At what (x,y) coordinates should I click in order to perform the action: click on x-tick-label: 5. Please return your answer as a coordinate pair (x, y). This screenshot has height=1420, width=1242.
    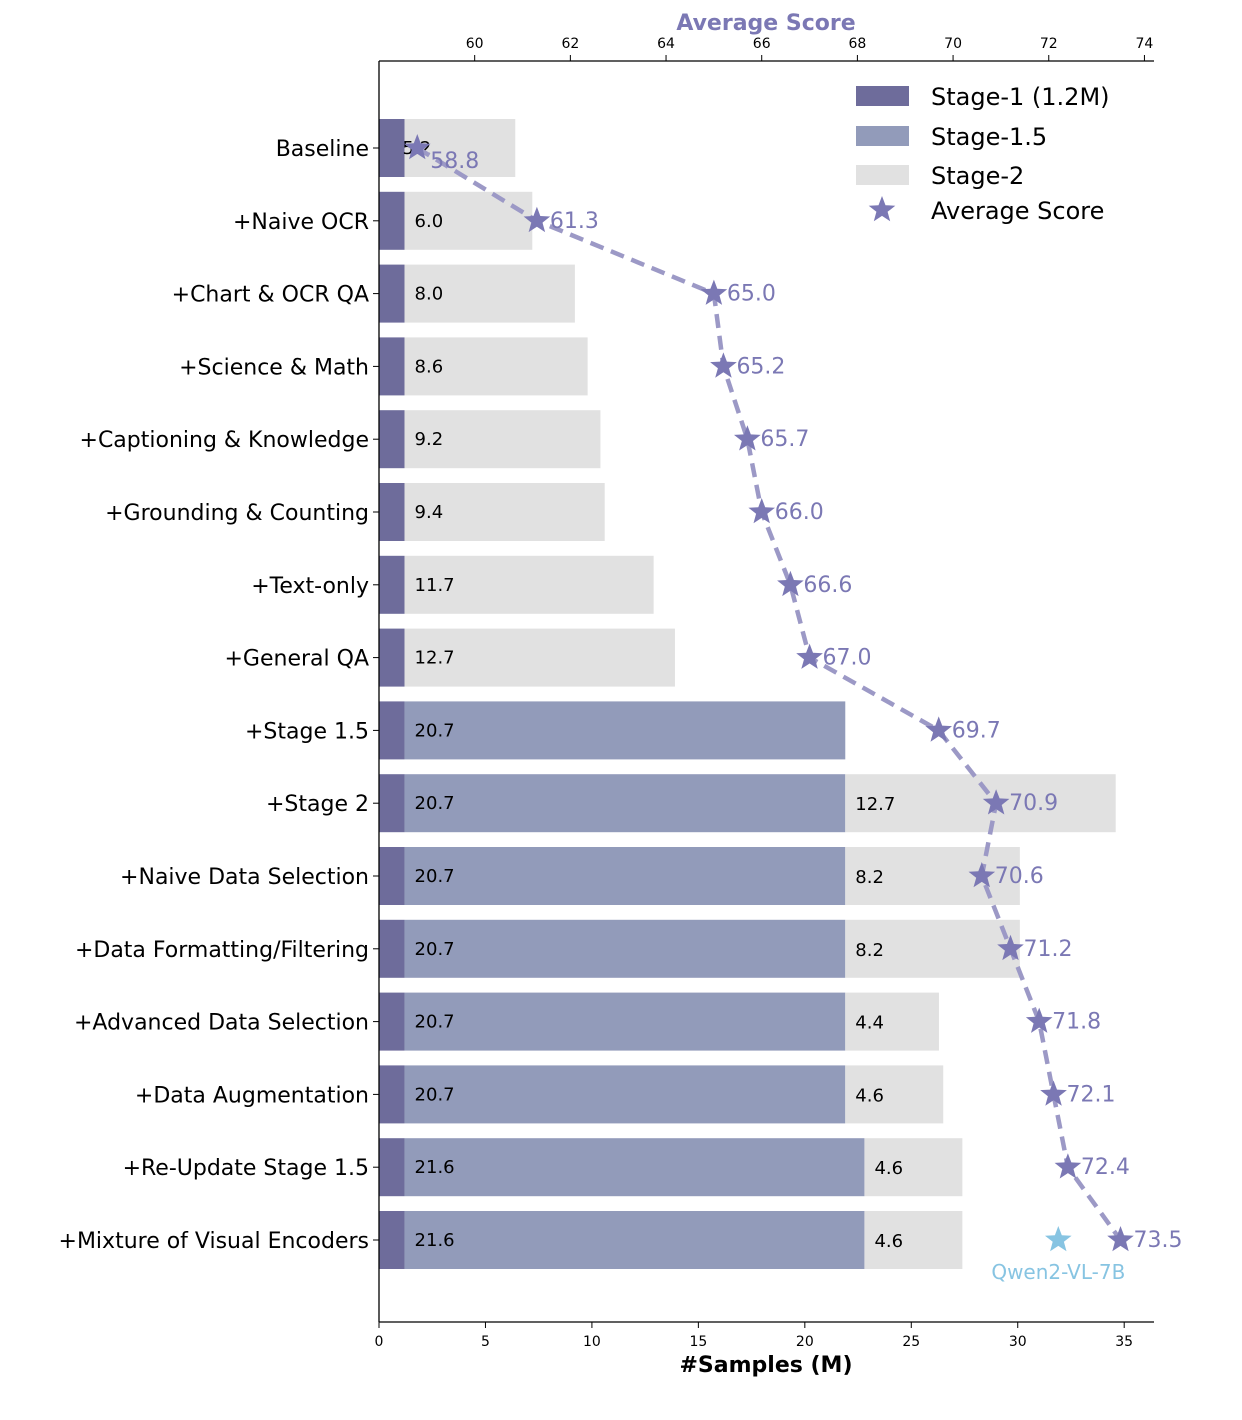
    Looking at the image, I should click on (485, 1342).